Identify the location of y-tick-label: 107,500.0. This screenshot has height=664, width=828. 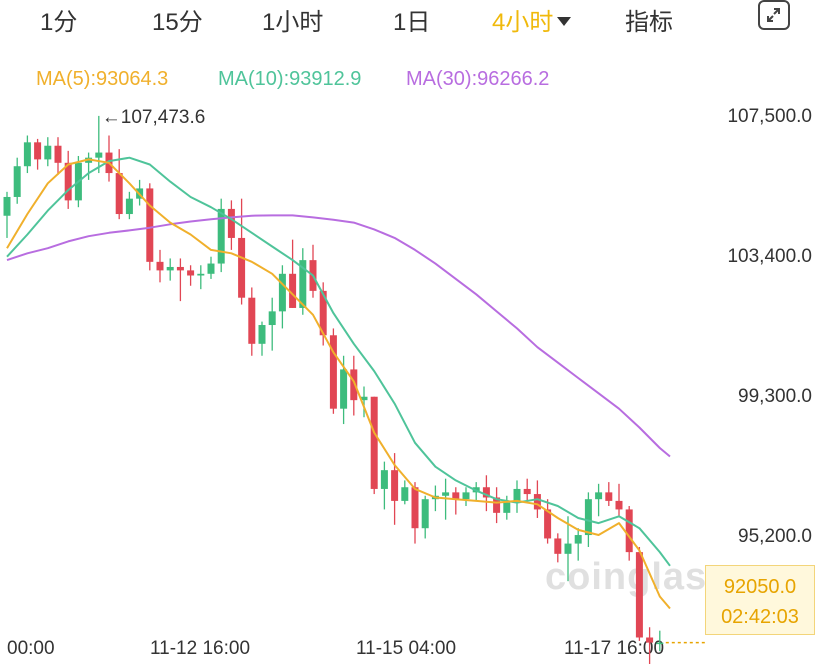
(769, 116).